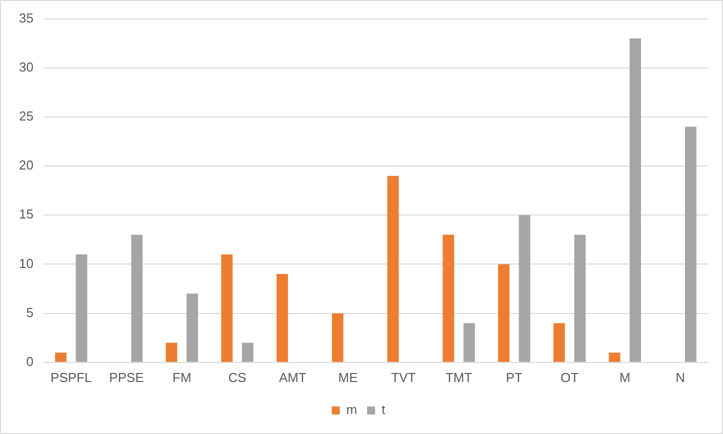 The width and height of the screenshot is (723, 434). Describe the element at coordinates (30, 361) in the screenshot. I see `y-tick-label: 0` at that location.